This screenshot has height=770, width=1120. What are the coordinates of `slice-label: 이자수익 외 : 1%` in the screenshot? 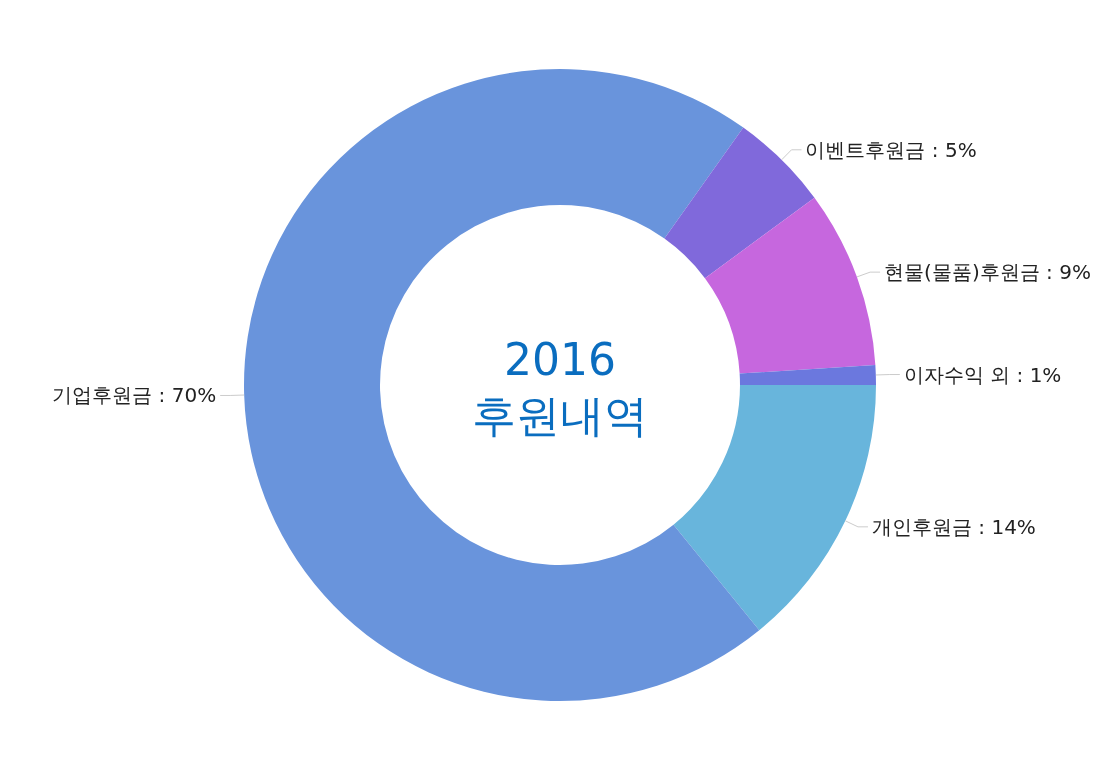 It's located at (982, 374).